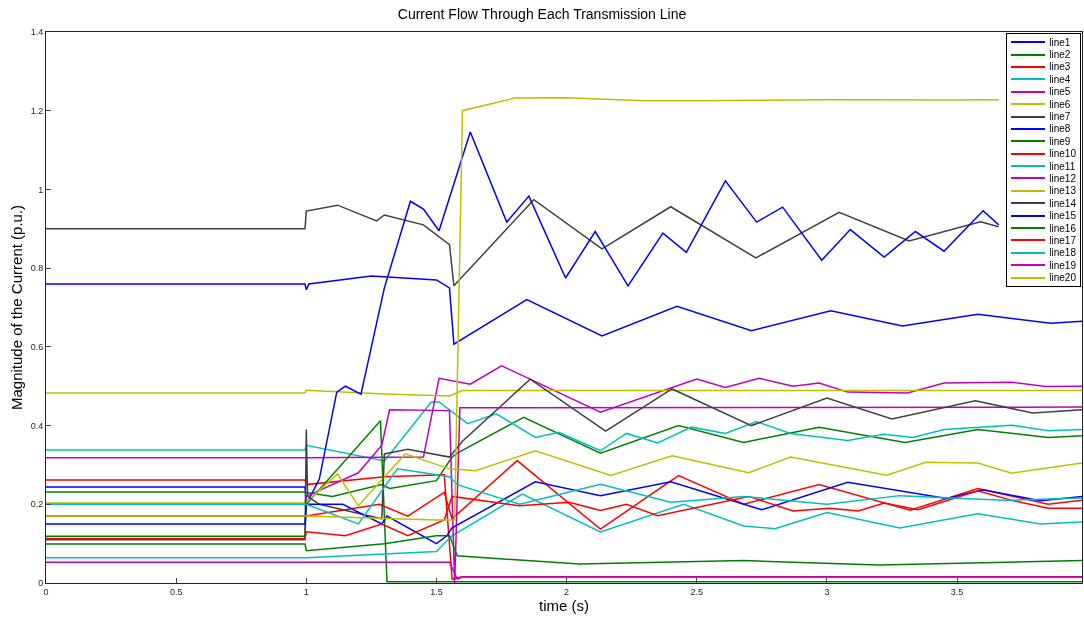 This screenshot has height=619, width=1084. I want to click on legend-label: line17, so click(1062, 240).